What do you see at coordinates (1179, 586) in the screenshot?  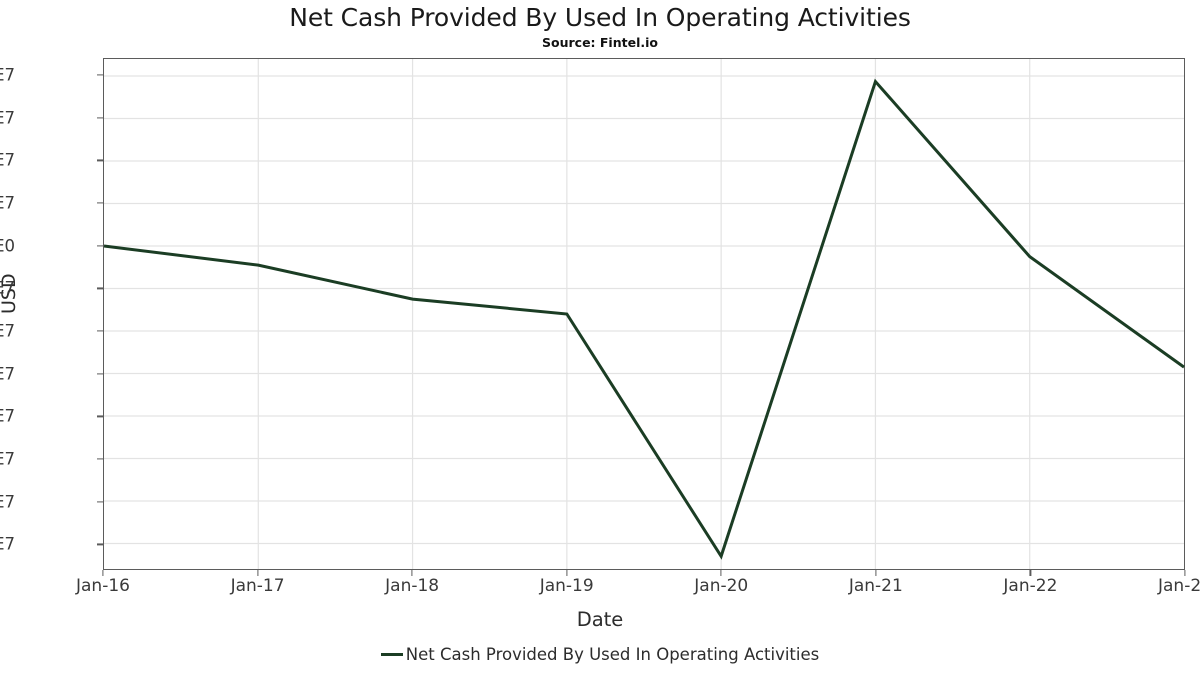 I see `x-axis-tick-label: Jan-23` at bounding box center [1179, 586].